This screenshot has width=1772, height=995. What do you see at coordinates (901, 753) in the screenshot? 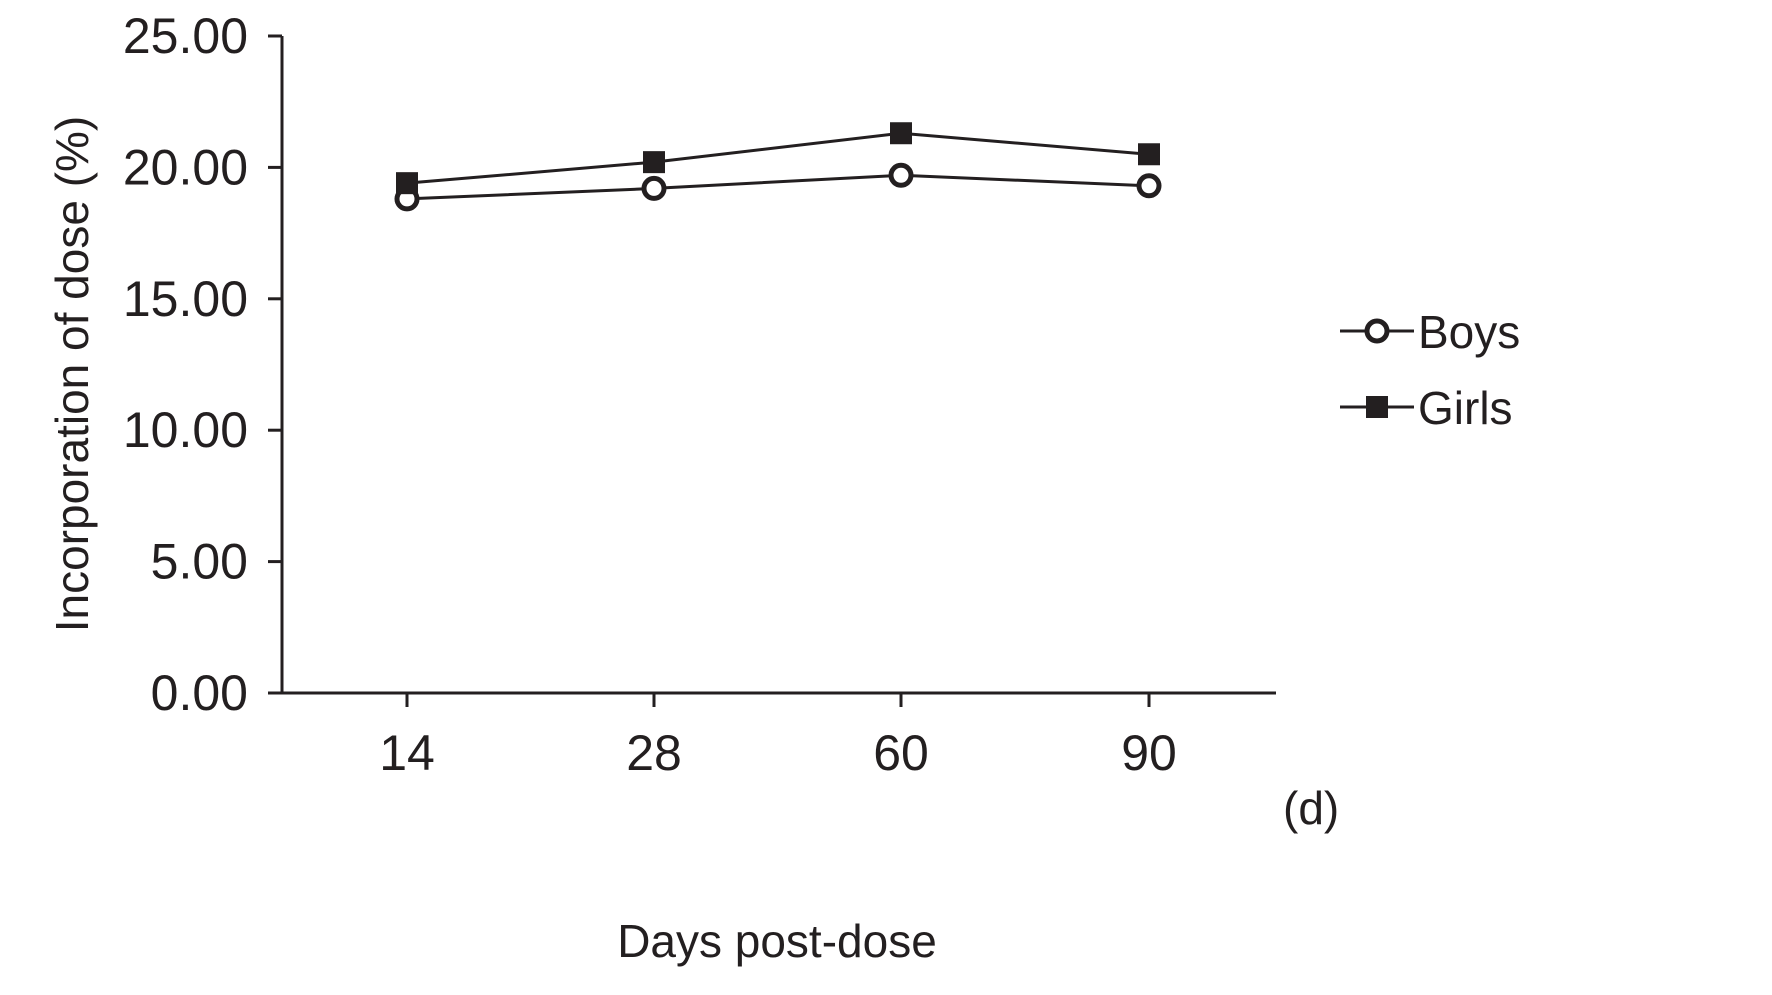
I see `x-tick-label: 60` at bounding box center [901, 753].